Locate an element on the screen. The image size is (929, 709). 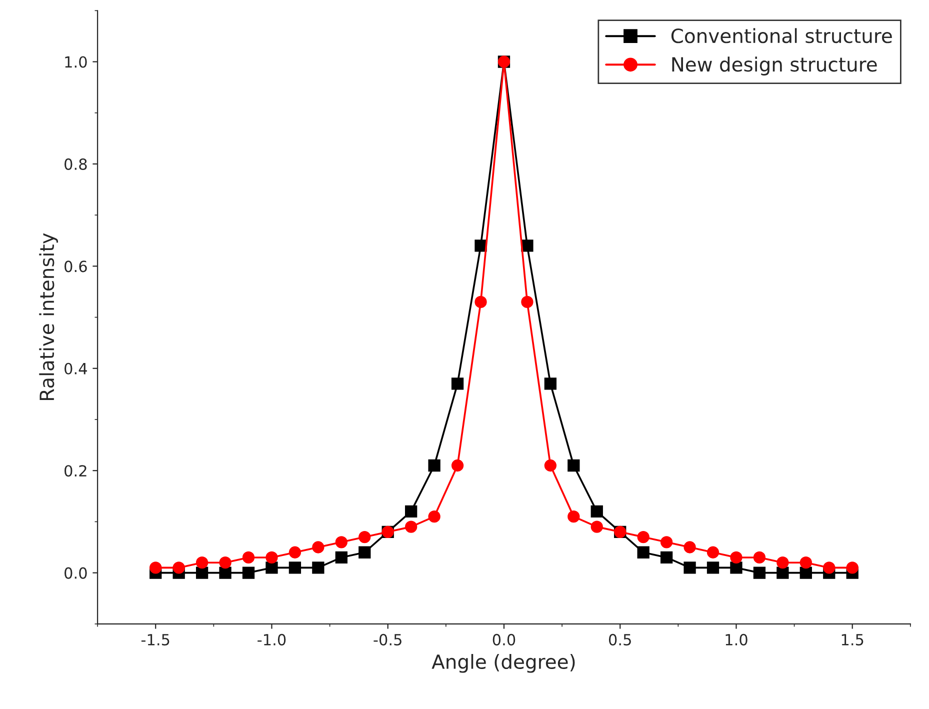
y-tick-label: 0.4 is located at coordinates (75, 368).